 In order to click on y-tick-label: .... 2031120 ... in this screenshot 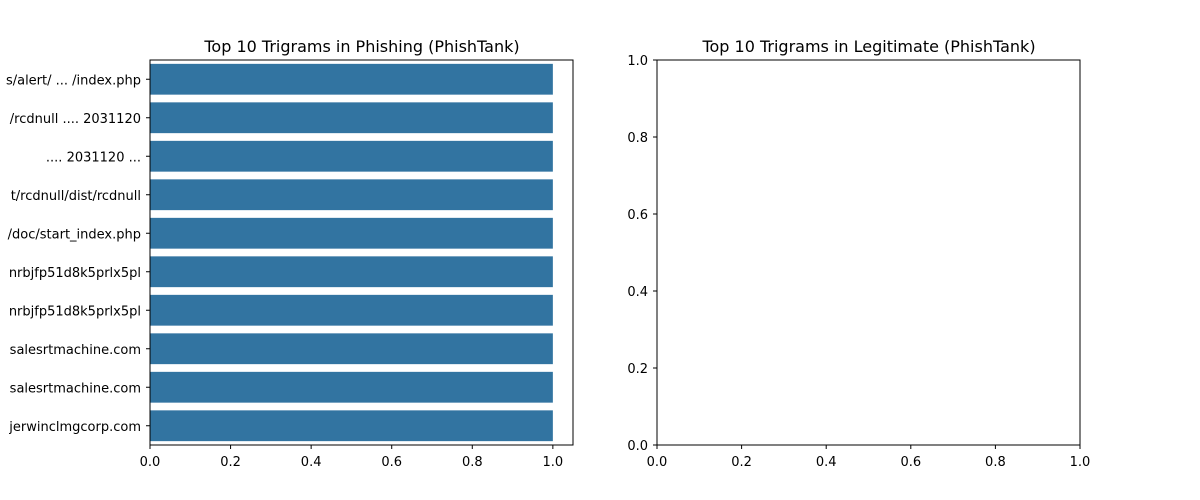, I will do `click(93, 157)`.